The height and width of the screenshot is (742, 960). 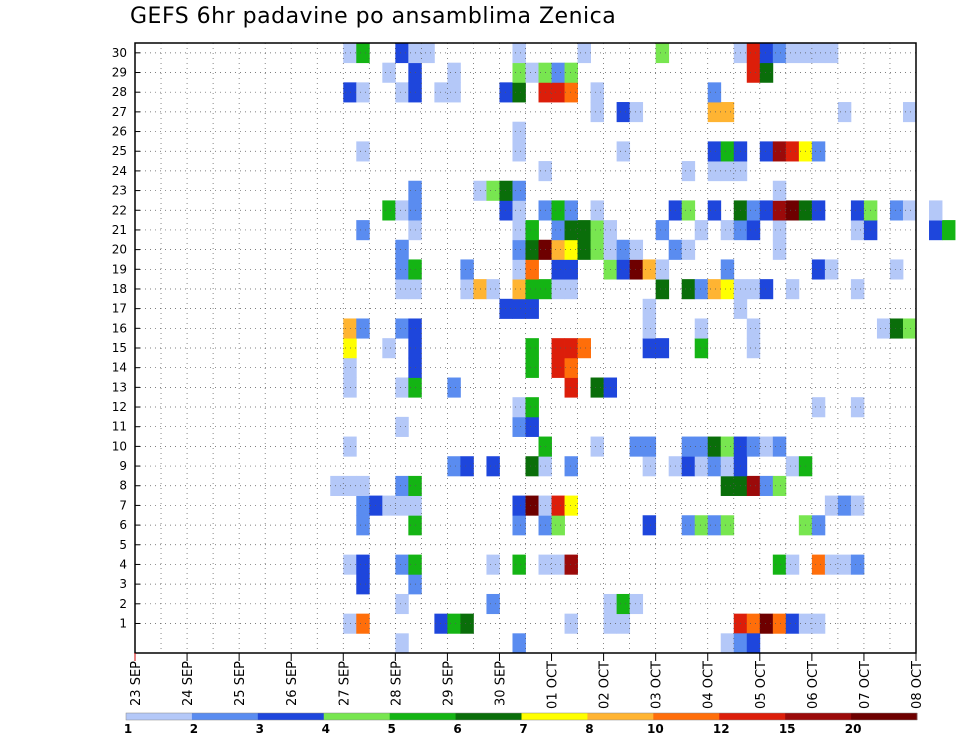 What do you see at coordinates (119, 250) in the screenshot?
I see `y-tick-label: 20` at bounding box center [119, 250].